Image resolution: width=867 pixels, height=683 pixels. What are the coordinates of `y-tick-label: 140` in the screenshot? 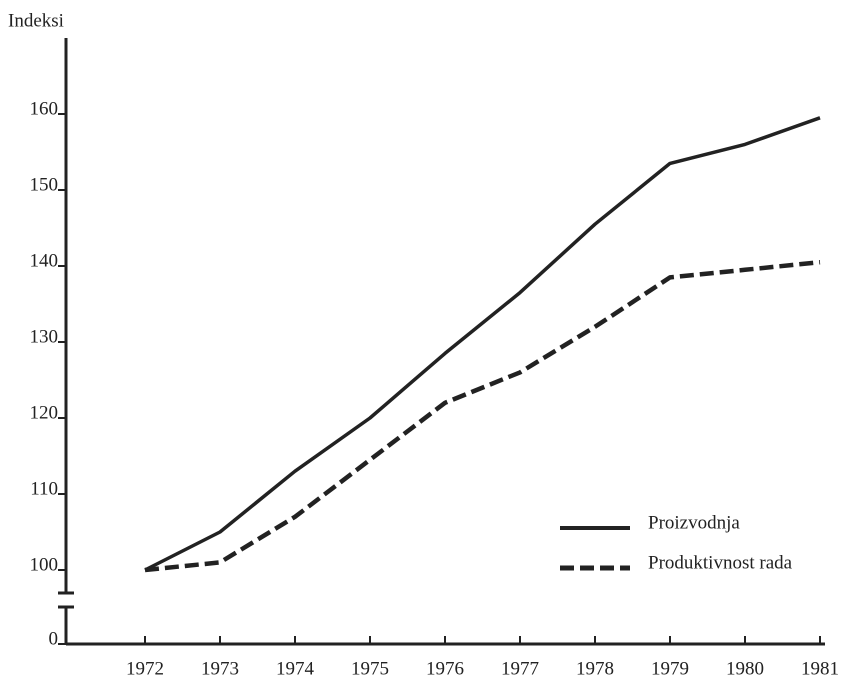 It's located at (44, 260).